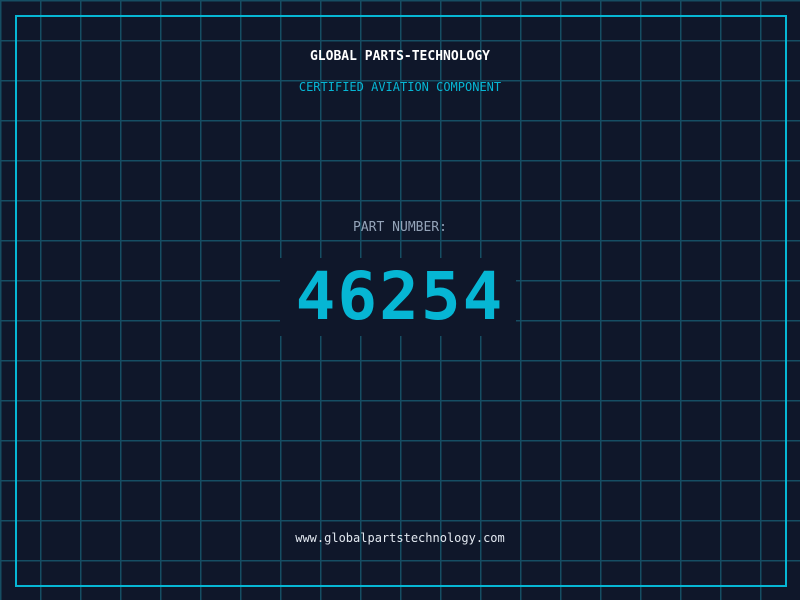 The image size is (800, 600). I want to click on subtitle: CERTIFIED AVIATION COMPONENT, so click(400, 87).